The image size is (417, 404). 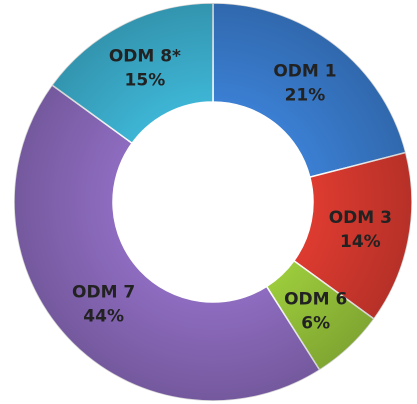 What do you see at coordinates (360, 218) in the screenshot?
I see `slice-label: ODM 3` at bounding box center [360, 218].